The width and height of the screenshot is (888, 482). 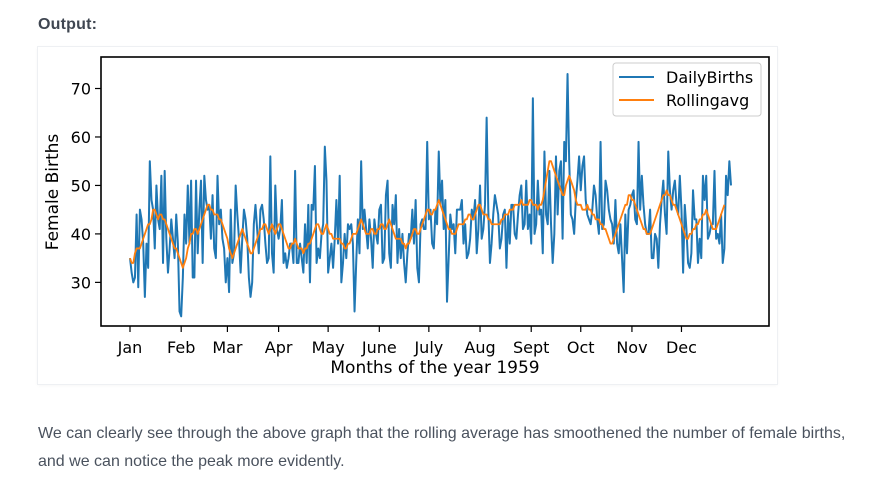 I want to click on x-tick-label: Aug, so click(x=479, y=347).